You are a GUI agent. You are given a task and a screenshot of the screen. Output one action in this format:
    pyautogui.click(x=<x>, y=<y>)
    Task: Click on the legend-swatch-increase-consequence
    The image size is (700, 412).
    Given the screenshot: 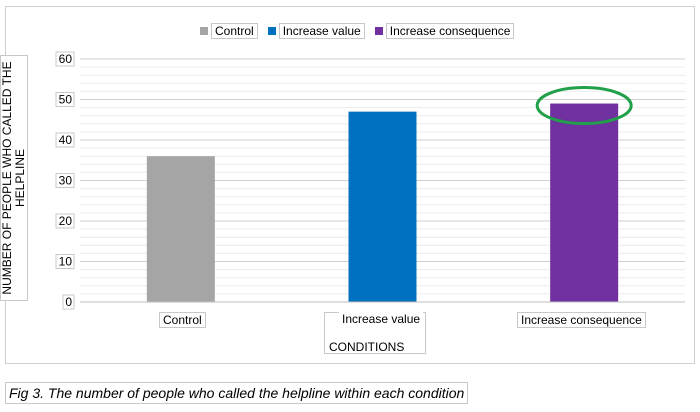 What is the action you would take?
    pyautogui.click(x=378, y=31)
    